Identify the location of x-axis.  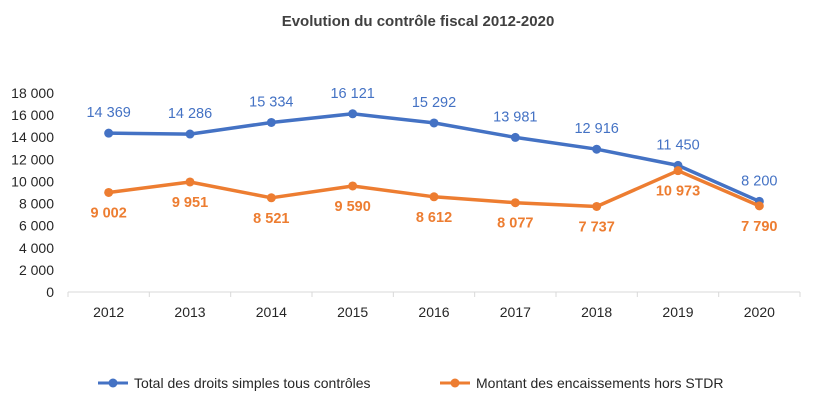
(434, 294).